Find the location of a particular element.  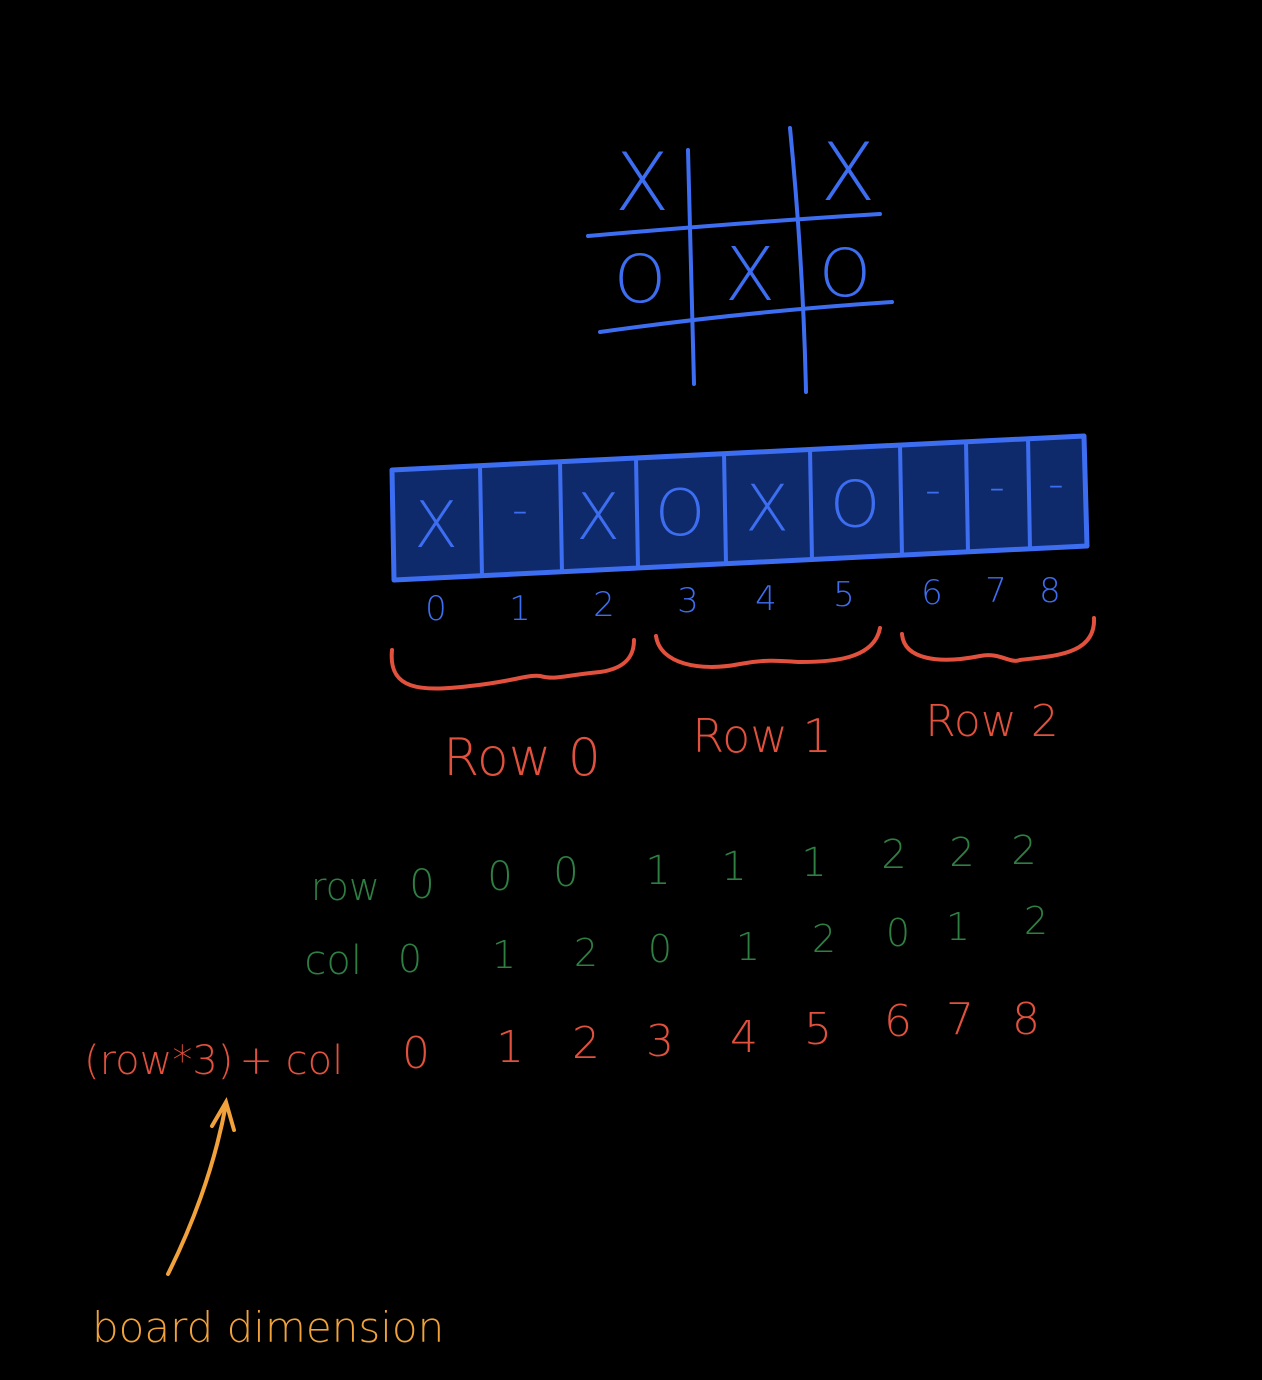

board-hline-bottom is located at coordinates (746, 317).